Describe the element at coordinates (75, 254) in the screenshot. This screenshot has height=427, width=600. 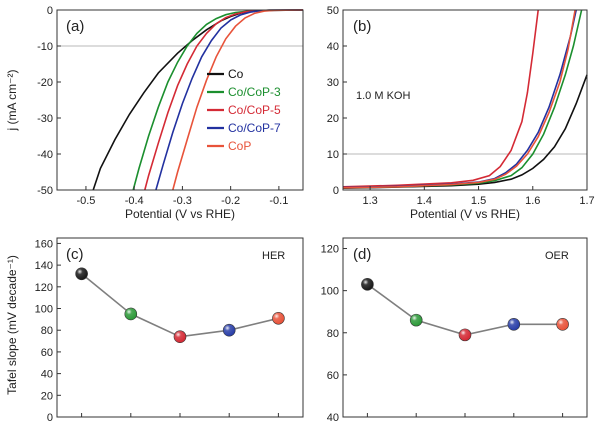
I see `panel-c-letter: (c)` at that location.